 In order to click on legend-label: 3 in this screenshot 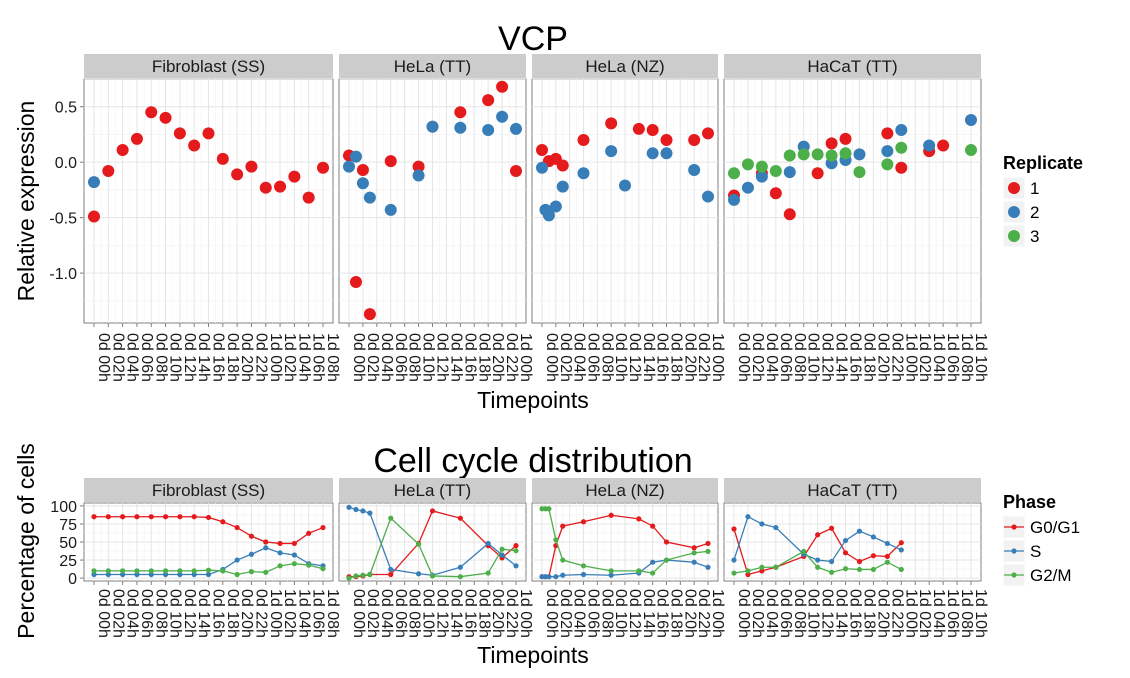, I will do `click(1034, 236)`.